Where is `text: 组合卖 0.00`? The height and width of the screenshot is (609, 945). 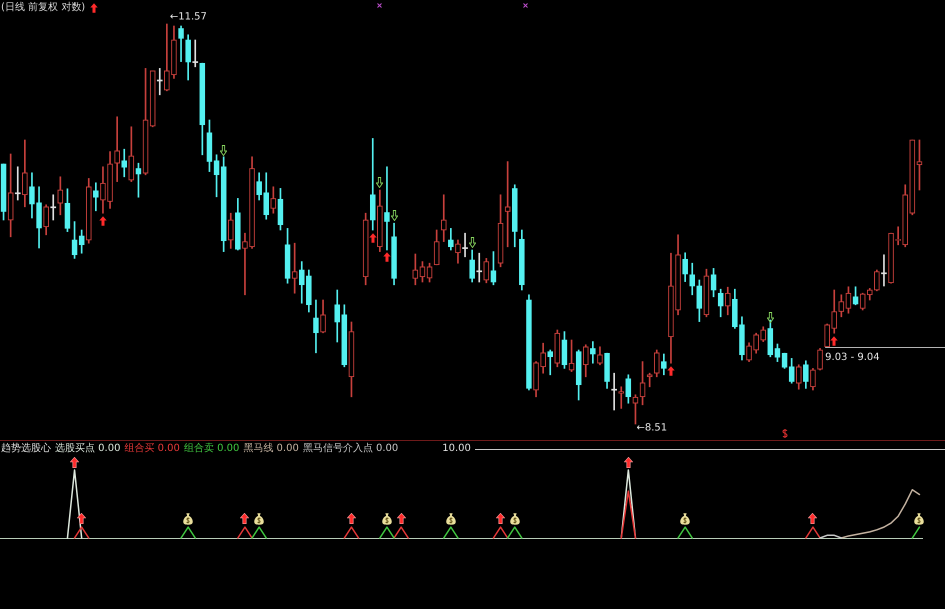
text: 组合卖 0.00 is located at coordinates (212, 449).